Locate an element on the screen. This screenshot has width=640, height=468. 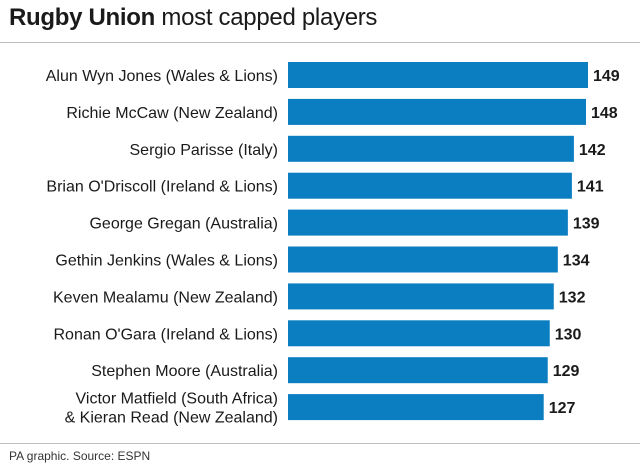
category-label: Stephen Moore (Australia) is located at coordinates (184, 371).